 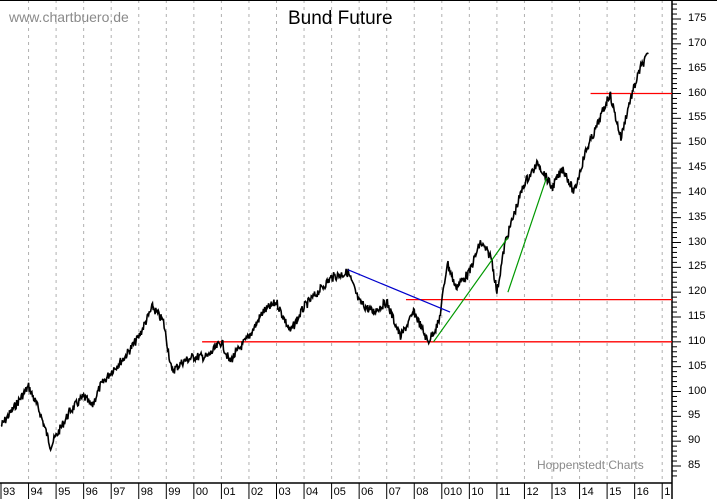 I want to click on x-tick-label: 13, so click(x=560, y=492).